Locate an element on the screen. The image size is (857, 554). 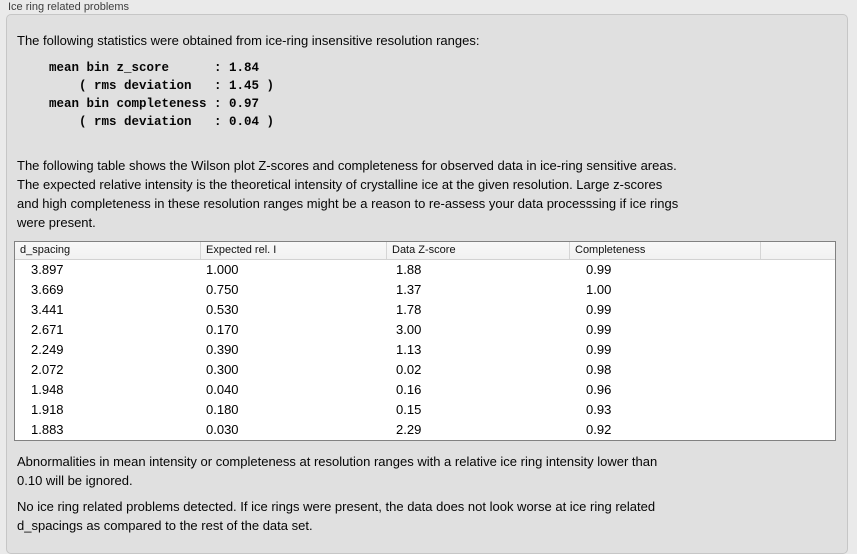
table-cell: 1.883 is located at coordinates (47, 429).